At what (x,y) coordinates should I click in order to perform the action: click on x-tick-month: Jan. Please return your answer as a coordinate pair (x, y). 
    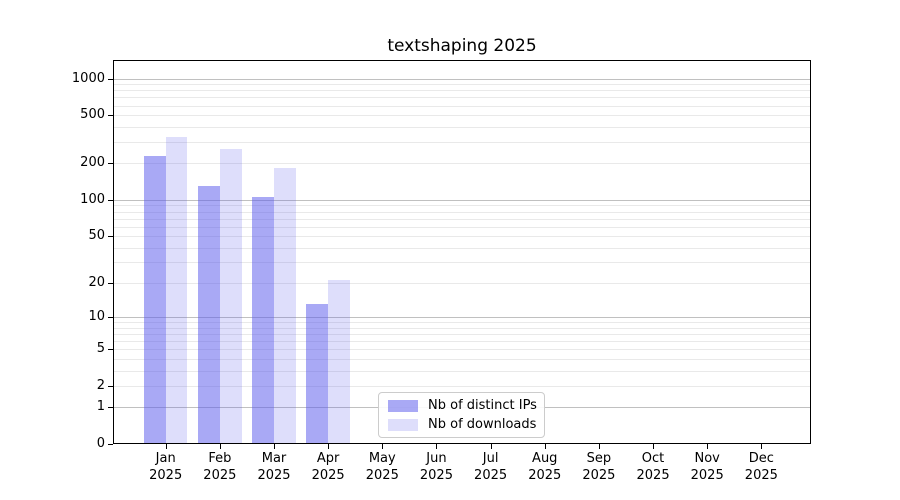
    Looking at the image, I should click on (165, 458).